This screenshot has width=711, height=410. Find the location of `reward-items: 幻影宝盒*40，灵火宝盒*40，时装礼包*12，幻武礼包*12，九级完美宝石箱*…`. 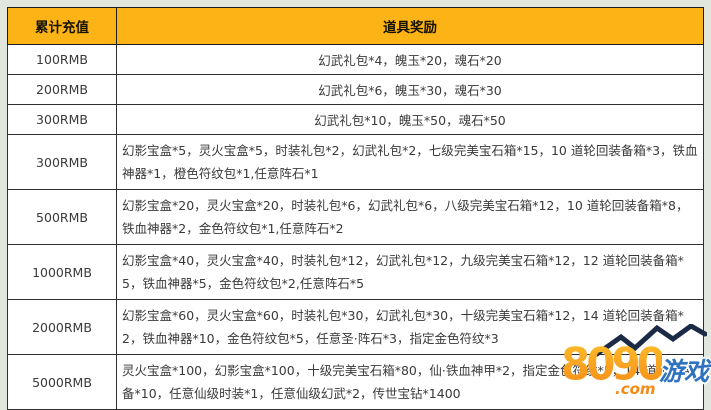

reward-items: 幻影宝盒*40，灵火宝盒*40，时装礼包*12，幻武礼包*12，九级完美宝石箱*… is located at coordinates (410, 272).